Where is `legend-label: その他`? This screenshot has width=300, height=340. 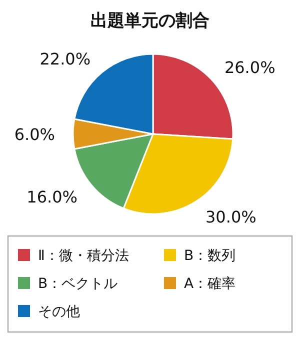
legend-label: その他 is located at coordinates (59, 312).